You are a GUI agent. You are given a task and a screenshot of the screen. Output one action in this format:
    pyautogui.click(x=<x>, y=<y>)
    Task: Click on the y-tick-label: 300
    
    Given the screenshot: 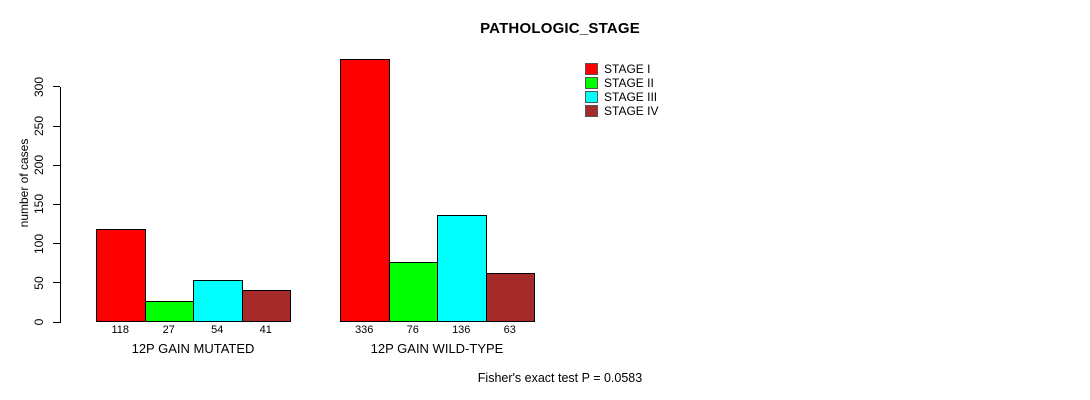 What is the action you would take?
    pyautogui.click(x=39, y=86)
    